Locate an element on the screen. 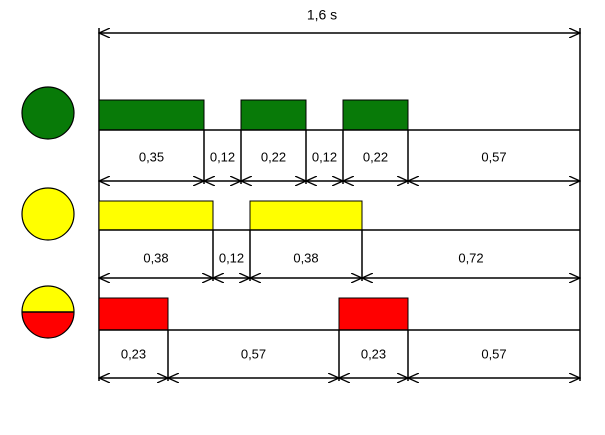 The width and height of the screenshot is (605, 435). duration-label: 0,72 is located at coordinates (470, 257).